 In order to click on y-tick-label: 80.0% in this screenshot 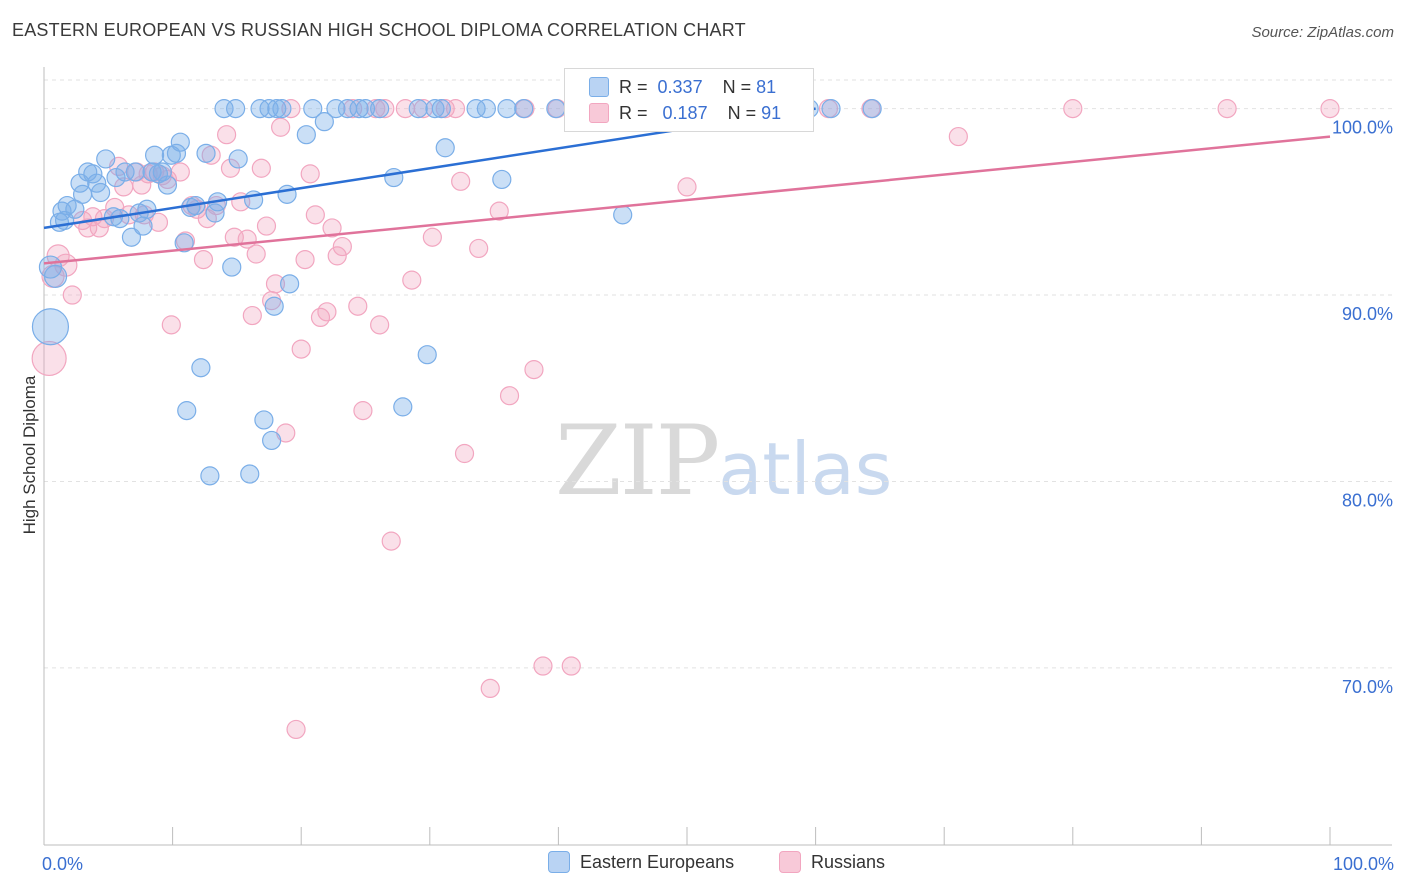, I will do `click(1367, 500)`.